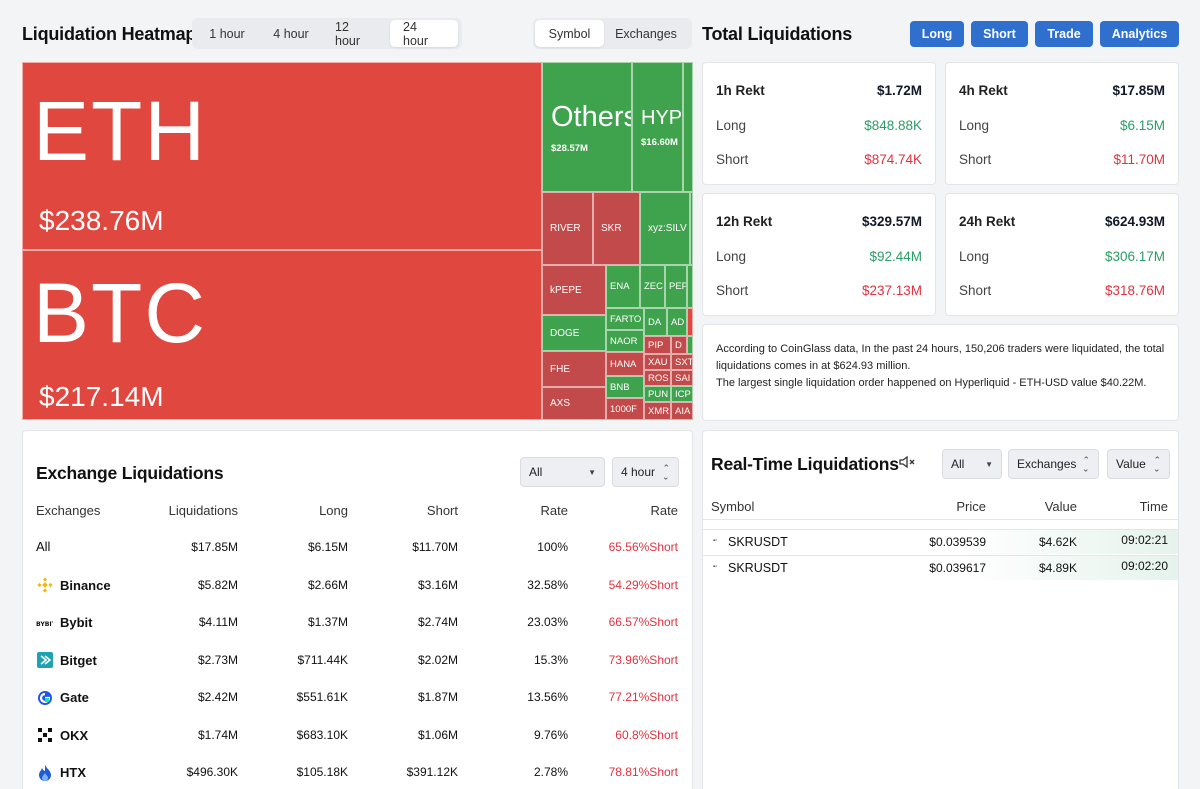 Image resolution: width=1200 pixels, height=789 pixels. What do you see at coordinates (547, 622) in the screenshot?
I see `rate-value: 23.03%` at bounding box center [547, 622].